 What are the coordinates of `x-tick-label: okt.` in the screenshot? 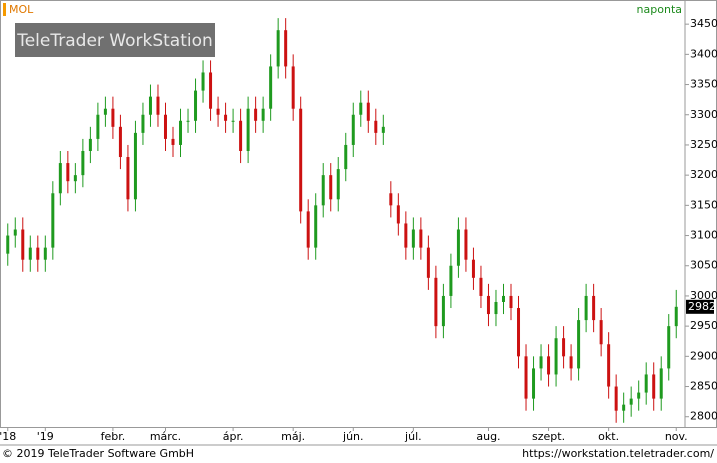 It's located at (608, 436).